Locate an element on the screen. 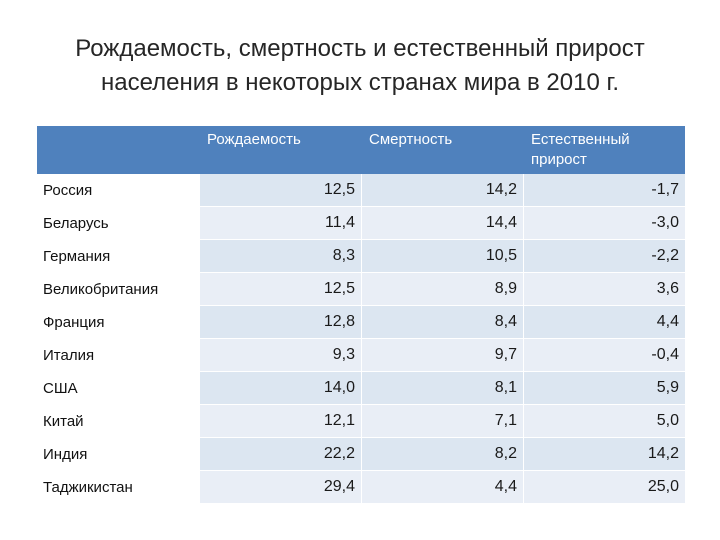  growth-cell: -1,7 is located at coordinates (604, 190).